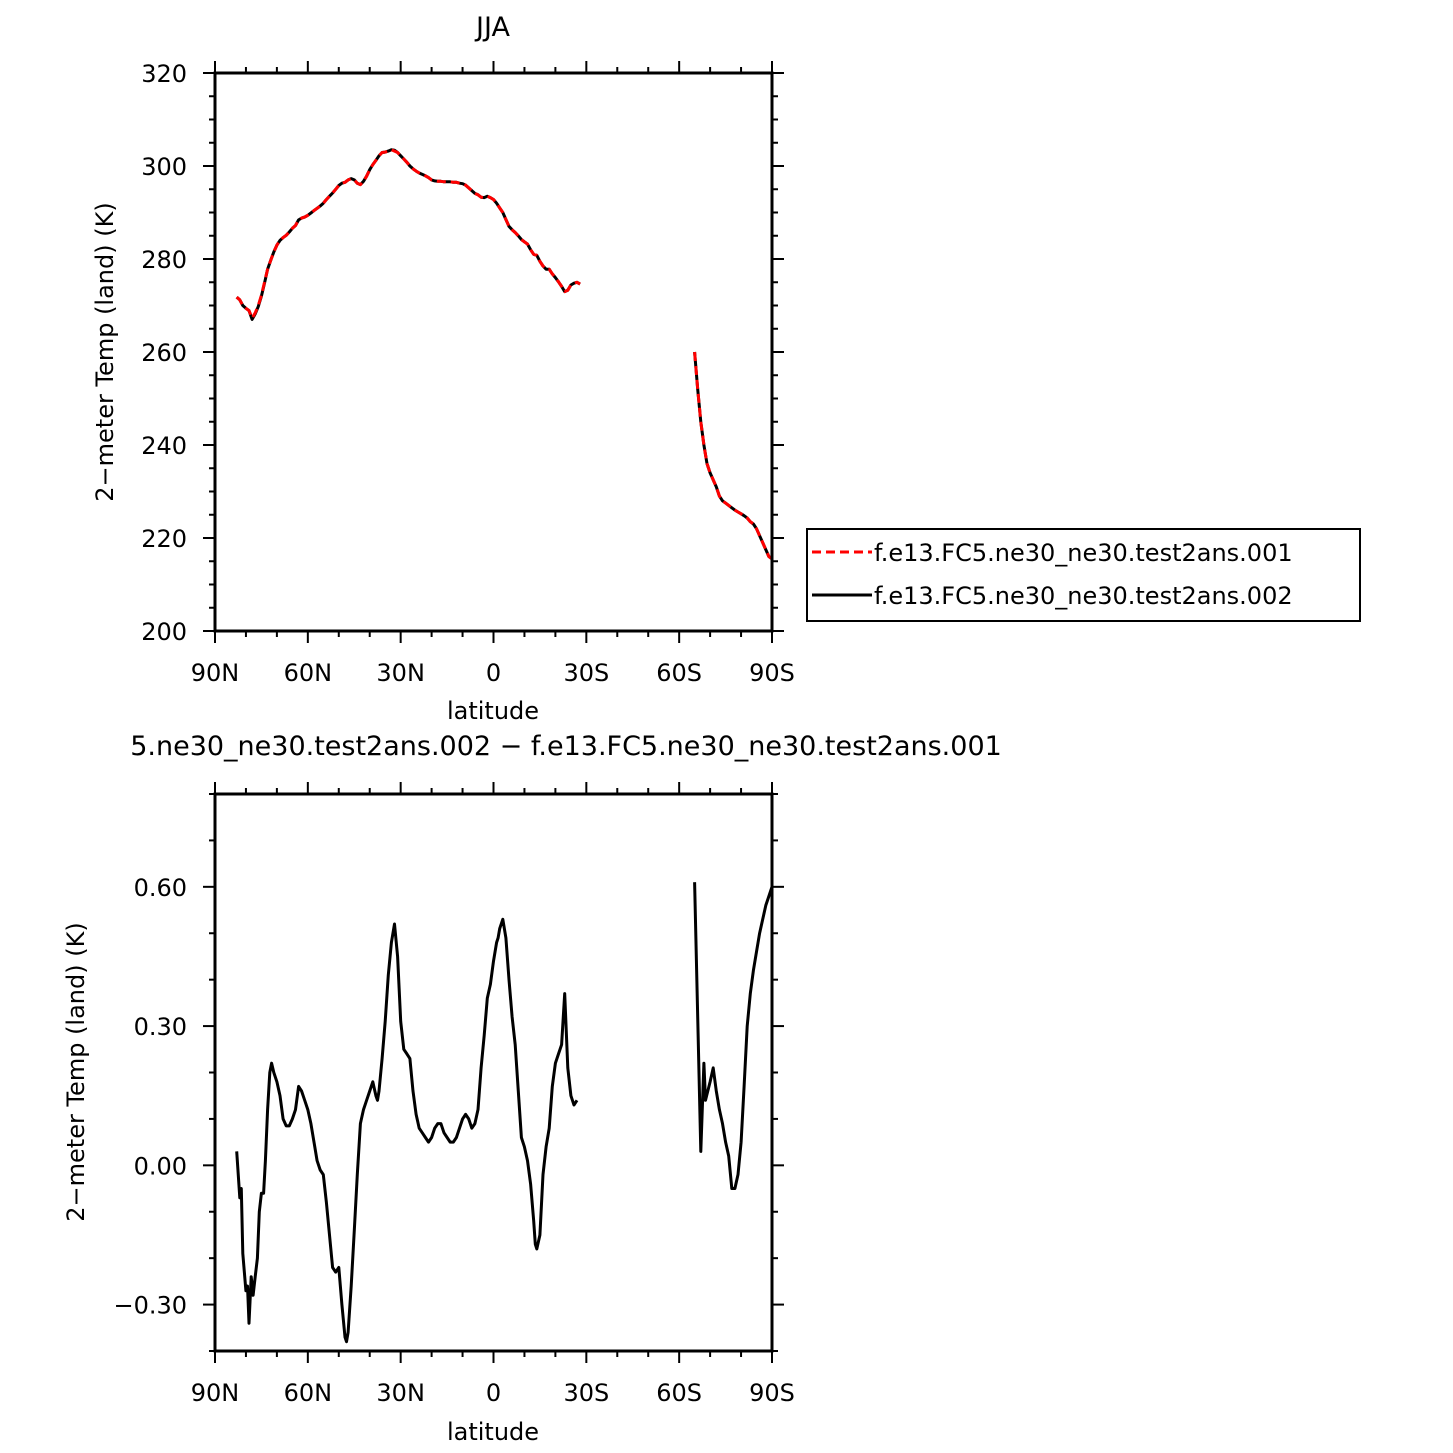 The width and height of the screenshot is (1453, 1453). I want to click on legend-entry-001: f.e13.FC5.ne30_ne30.test2ans.001, so click(1083, 553).